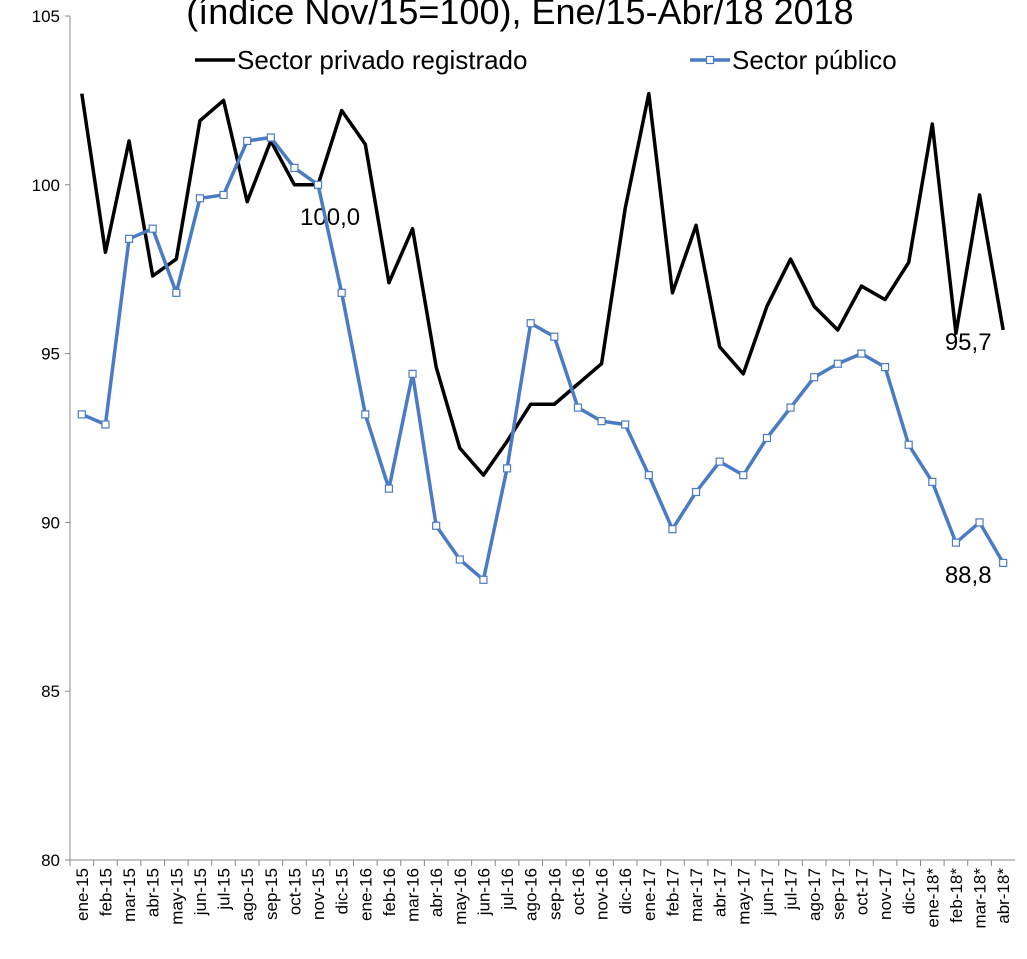 The image size is (1027, 959). I want to click on x-tick-label: jul-16, so click(507, 889).